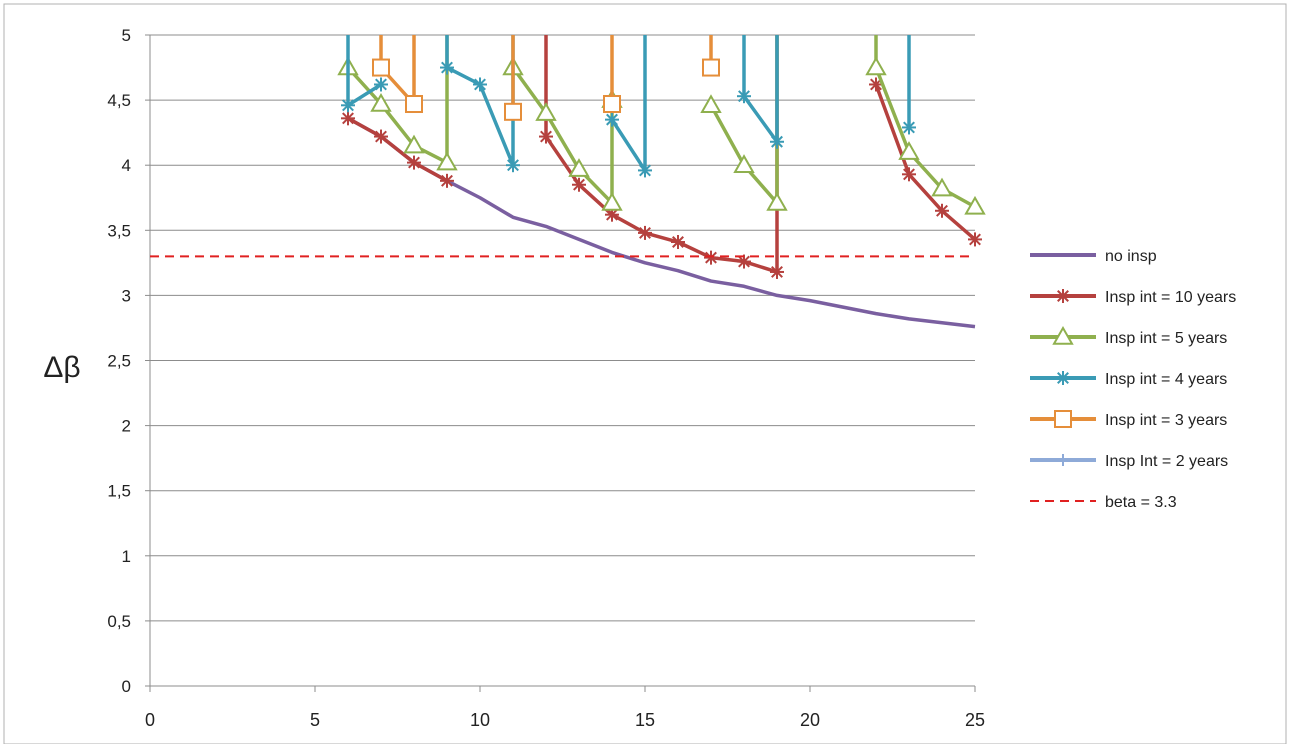 The height and width of the screenshot is (749, 1290). What do you see at coordinates (546, 78) in the screenshot?
I see `series-insp-int-3-years` at bounding box center [546, 78].